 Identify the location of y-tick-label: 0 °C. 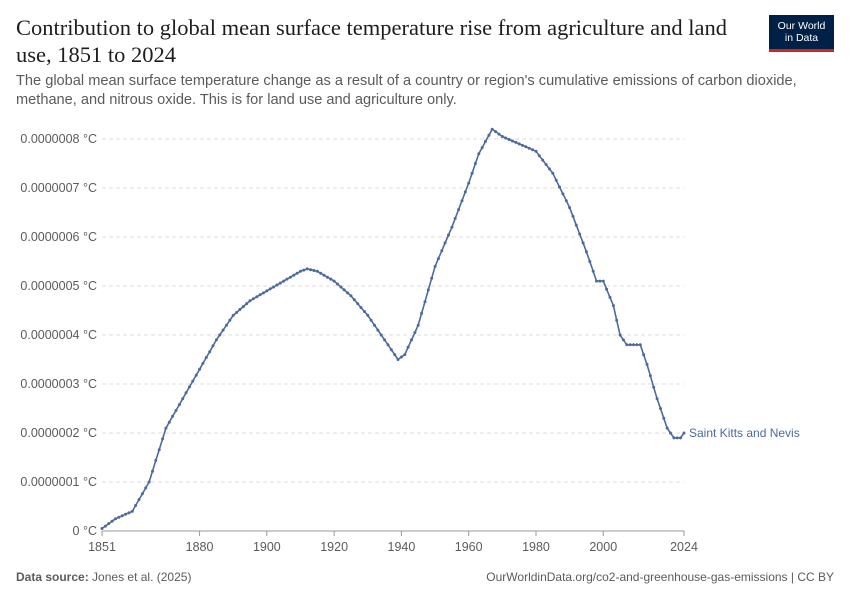
(85, 531).